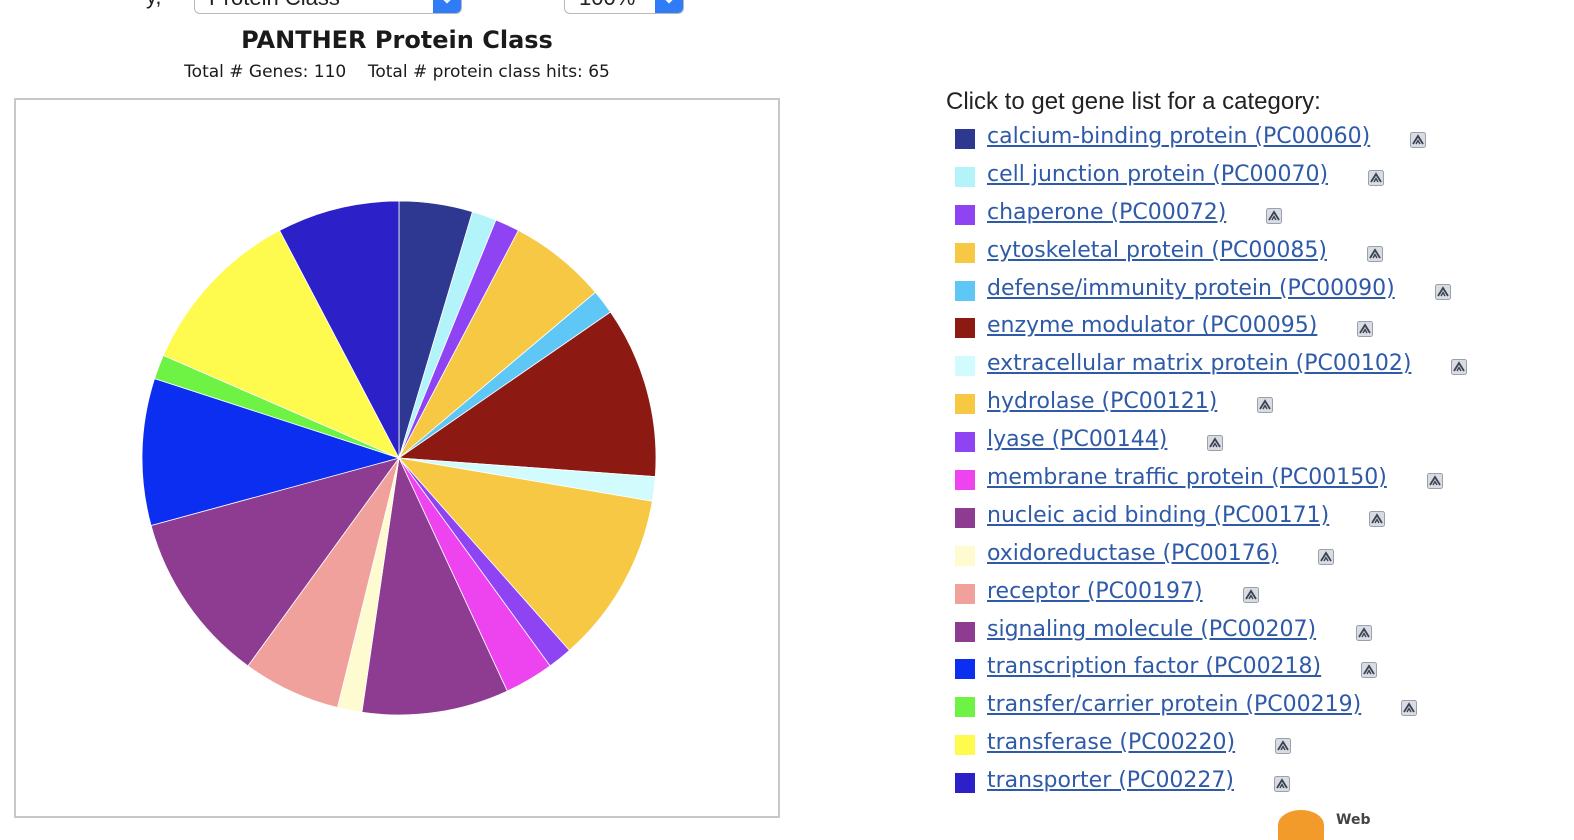 This screenshot has height=840, width=1574. What do you see at coordinates (1255, 217) in the screenshot?
I see `legend-item: chaperone (PC00072)` at bounding box center [1255, 217].